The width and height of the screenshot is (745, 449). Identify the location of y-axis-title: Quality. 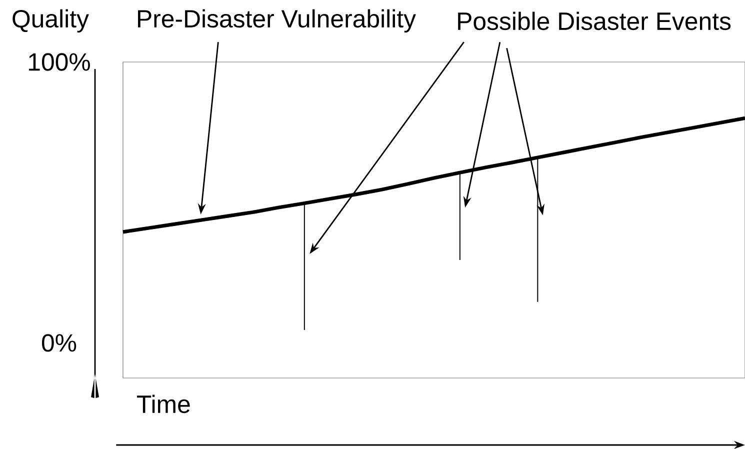
(50, 21).